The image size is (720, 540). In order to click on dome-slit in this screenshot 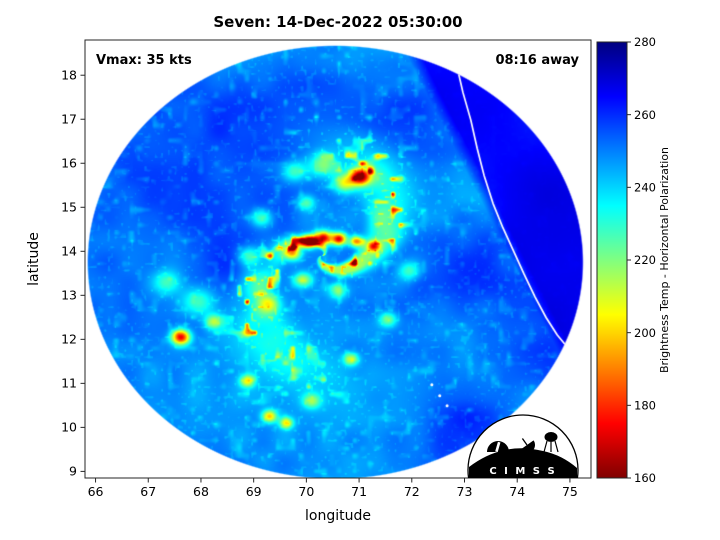, I will do `click(498, 447)`.